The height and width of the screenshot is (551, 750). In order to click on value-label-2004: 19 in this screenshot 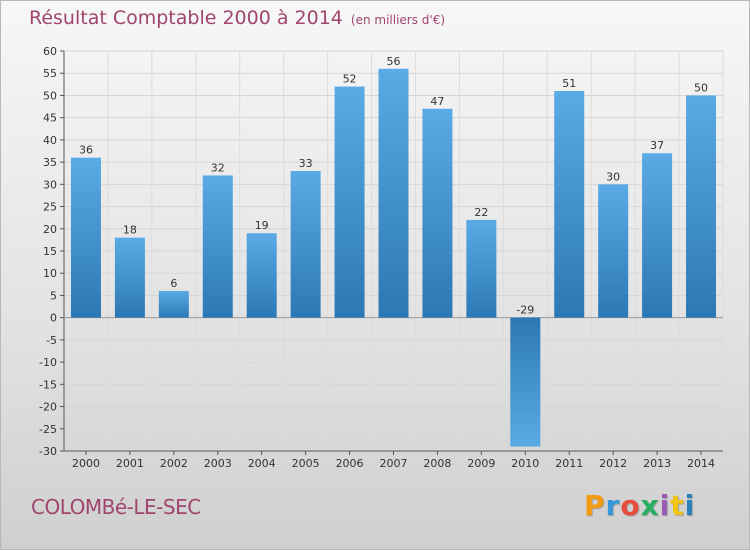, I will do `click(262, 225)`.